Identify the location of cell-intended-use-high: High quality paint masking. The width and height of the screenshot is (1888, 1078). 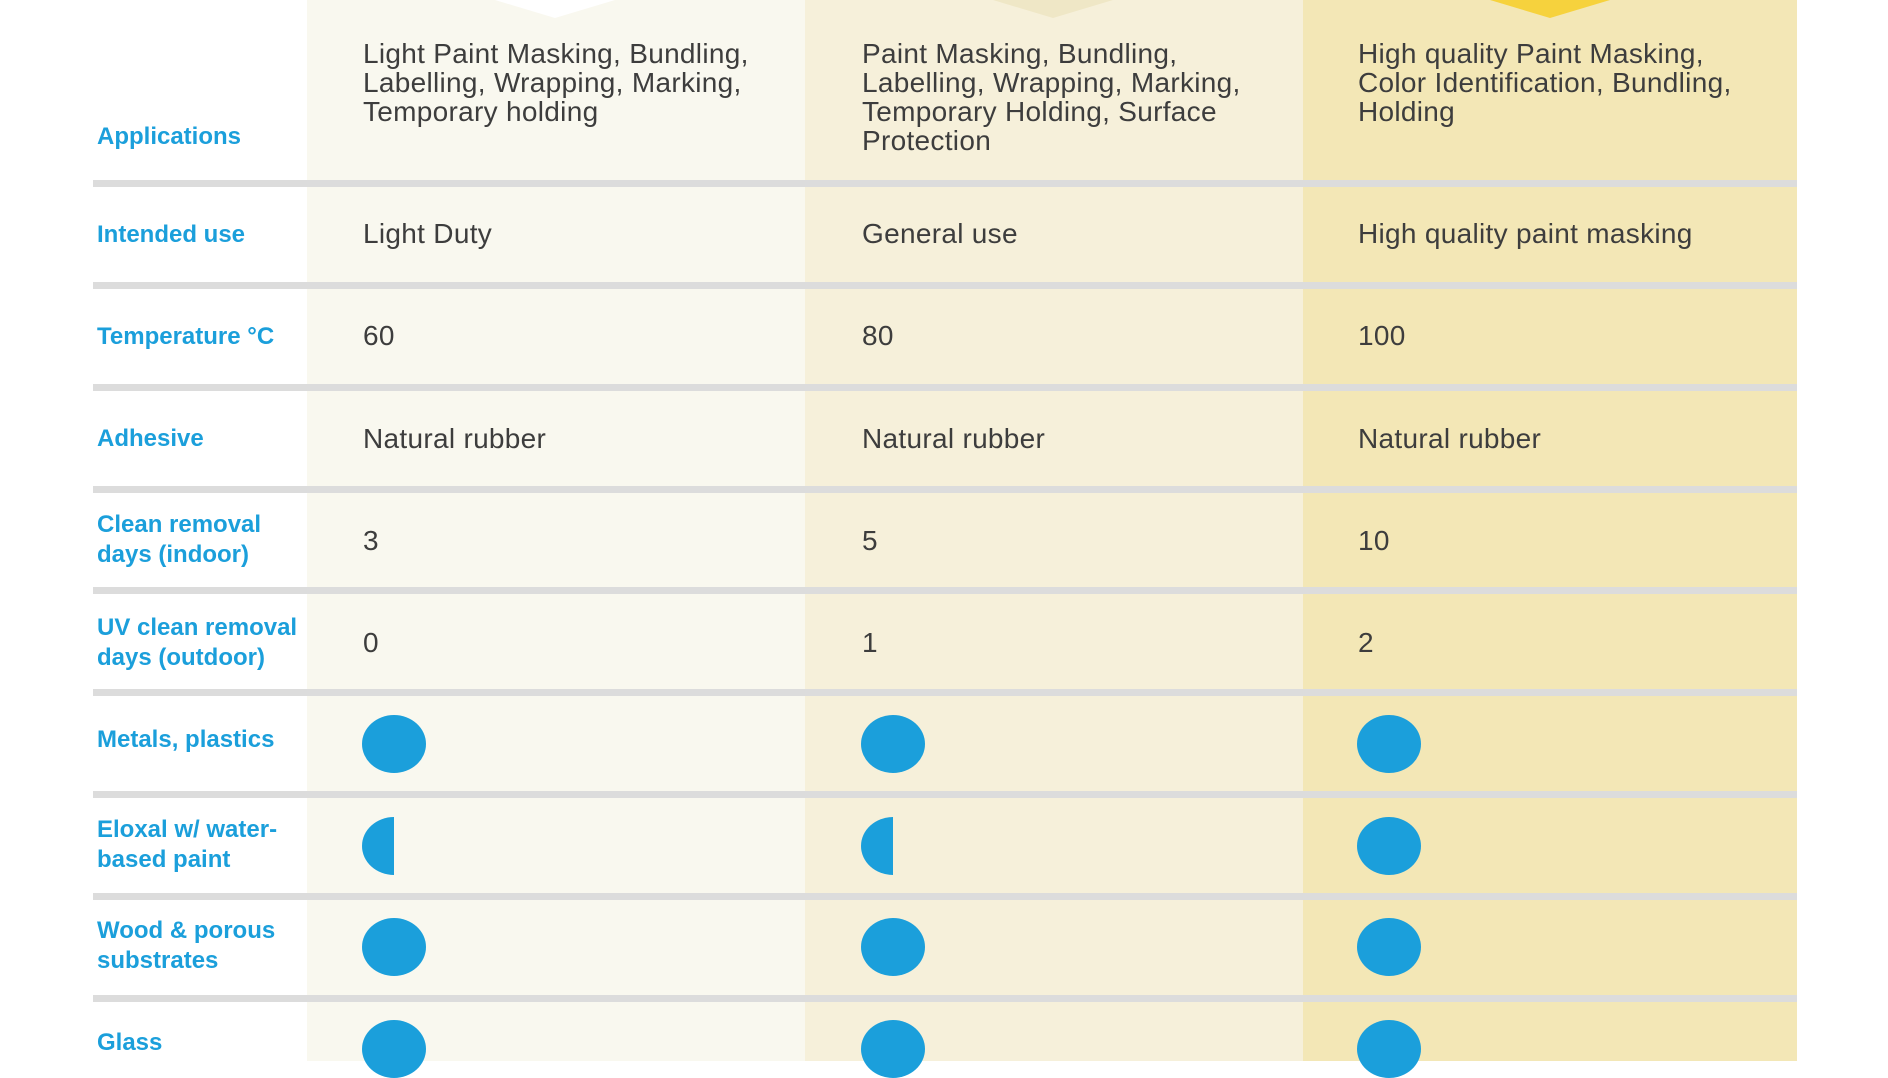
(1525, 233).